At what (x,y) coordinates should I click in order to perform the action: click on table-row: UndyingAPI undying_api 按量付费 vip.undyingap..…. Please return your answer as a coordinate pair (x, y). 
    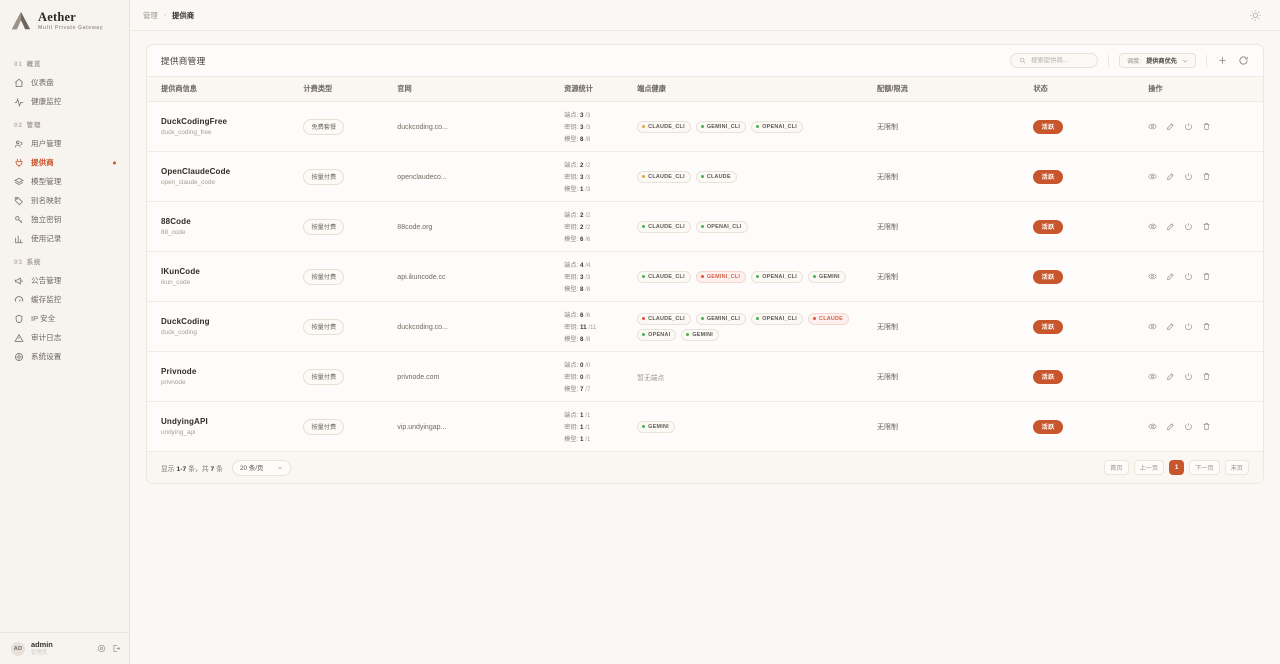
    Looking at the image, I should click on (705, 427).